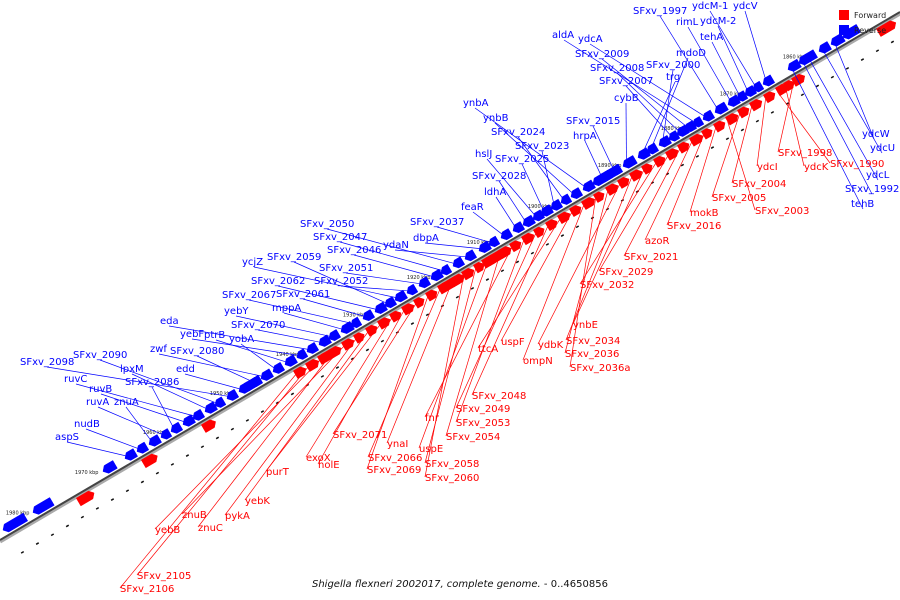 This screenshot has height=600, width=900. What do you see at coordinates (237, 516) in the screenshot?
I see `forward-gene-label: pykA` at bounding box center [237, 516].